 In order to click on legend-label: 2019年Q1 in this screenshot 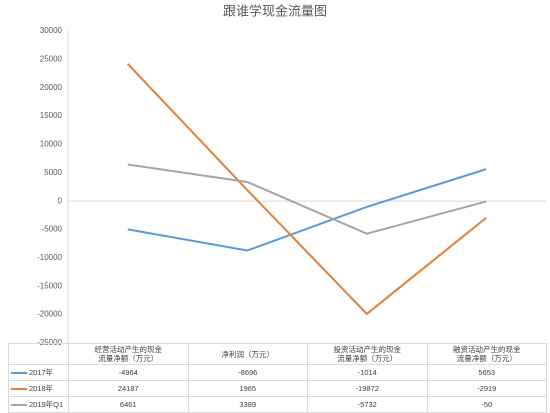, I will do `click(46, 404)`.